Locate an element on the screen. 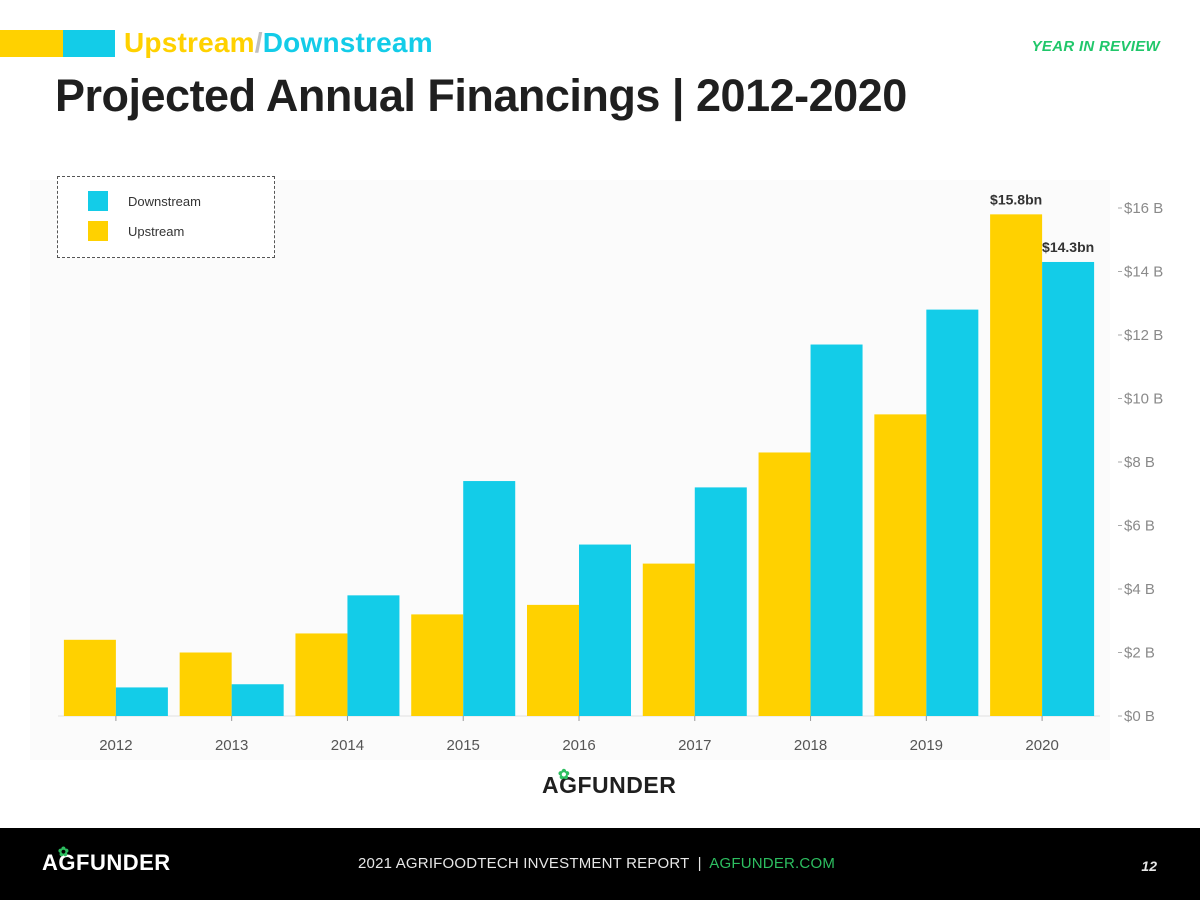  y-tick-label-6: $6 B is located at coordinates (1139, 526).